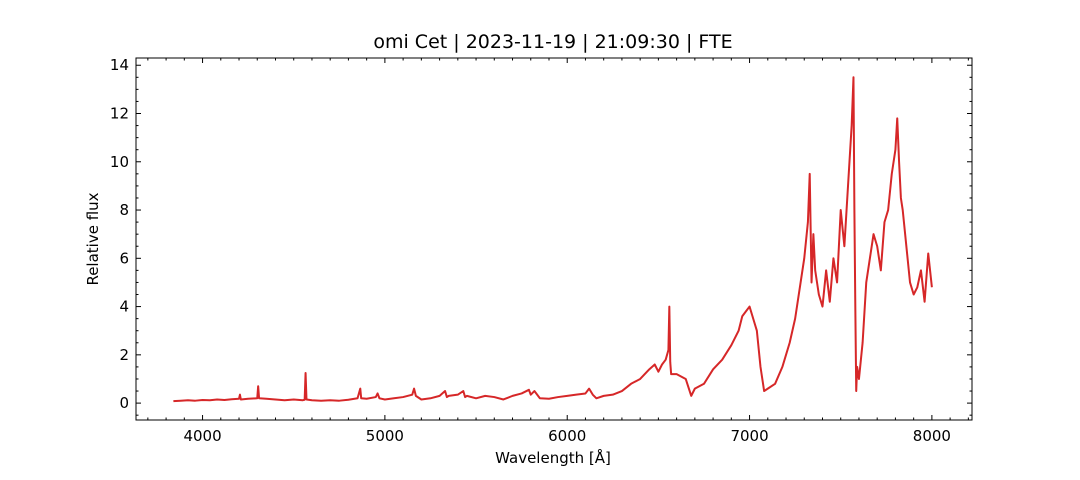 This screenshot has height=480, width=1080. What do you see at coordinates (119, 114) in the screenshot?
I see `y-tick-label: 12` at bounding box center [119, 114].